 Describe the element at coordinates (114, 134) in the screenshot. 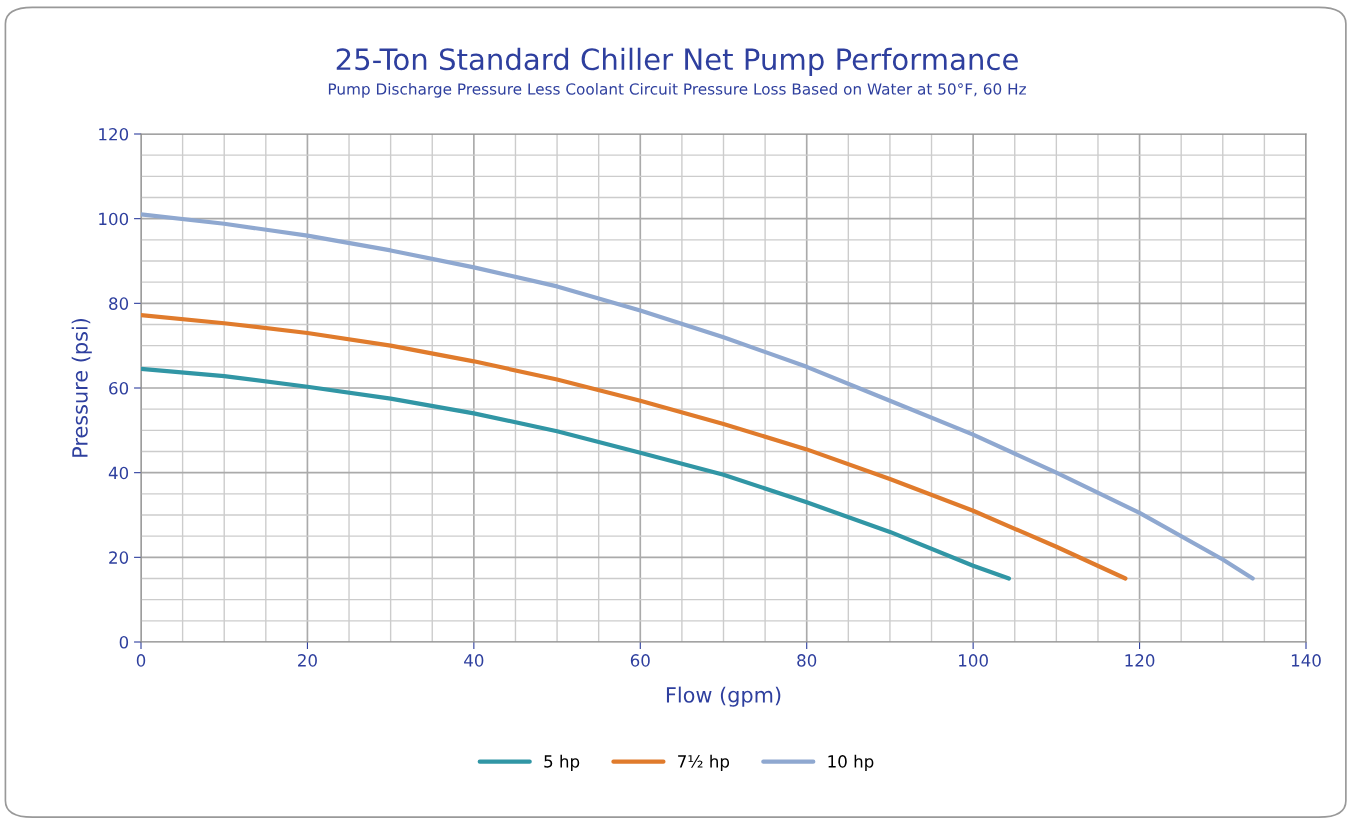

I see `y-tick-label: 120` at that location.